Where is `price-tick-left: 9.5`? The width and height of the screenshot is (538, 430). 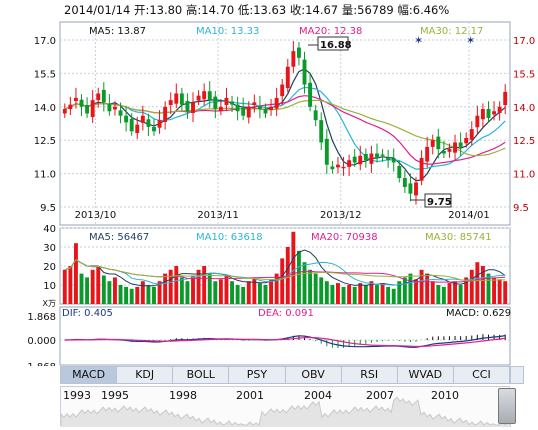
price-tick-left: 9.5 is located at coordinates (48, 208).